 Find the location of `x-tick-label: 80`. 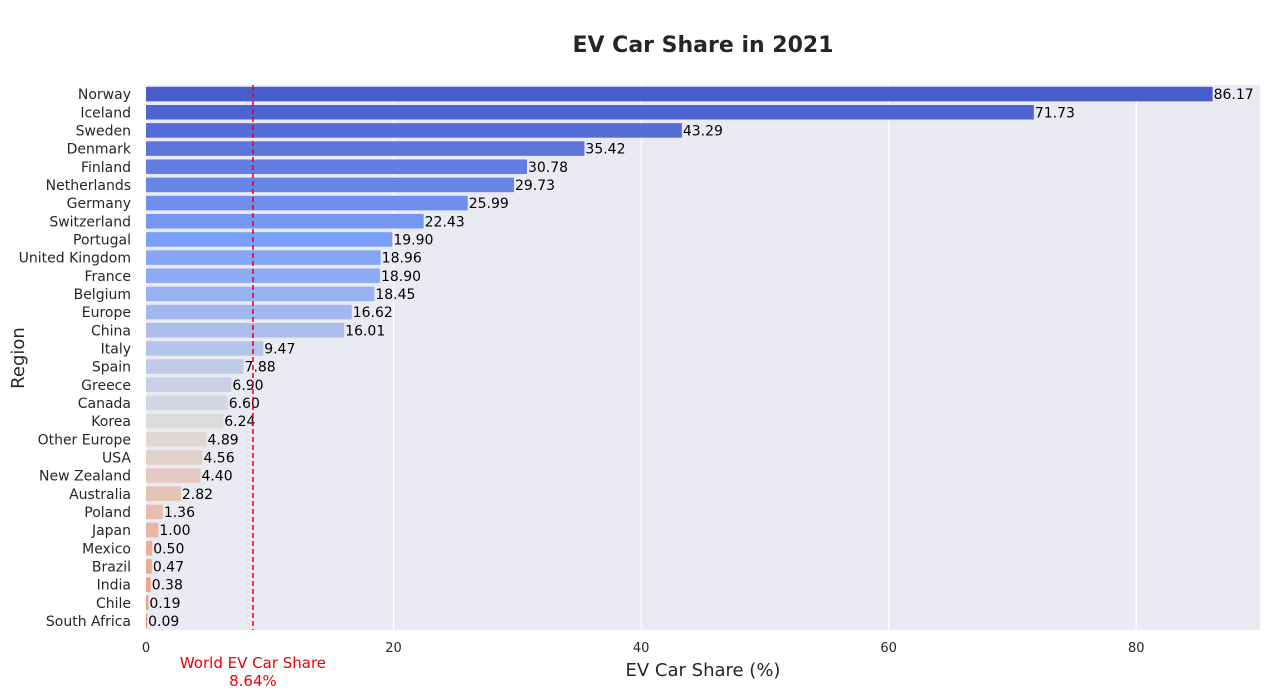

x-tick-label: 80 is located at coordinates (1136, 648).